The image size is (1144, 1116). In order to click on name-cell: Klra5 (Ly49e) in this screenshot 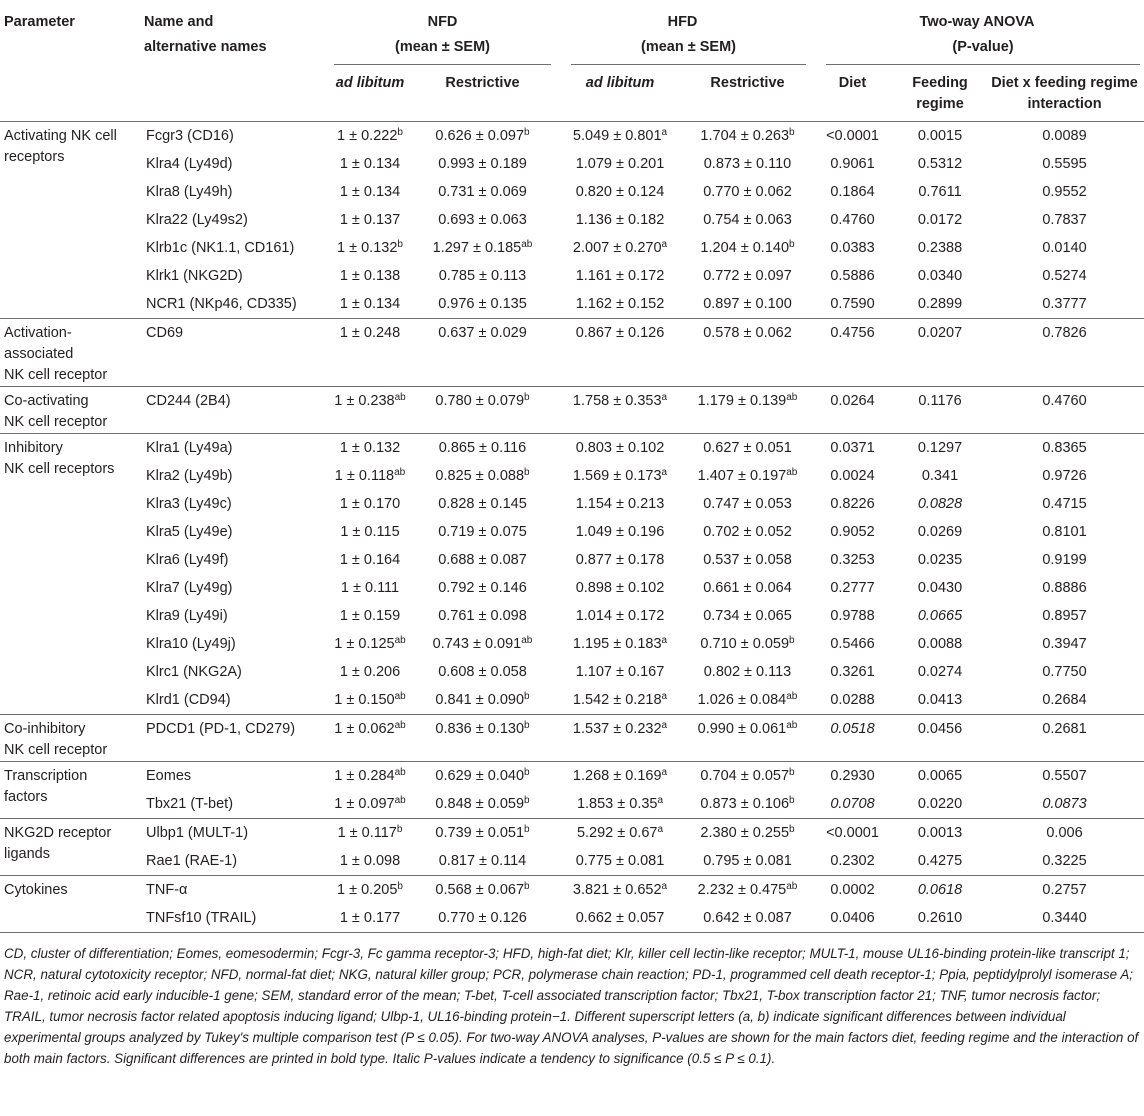, I will do `click(235, 532)`.